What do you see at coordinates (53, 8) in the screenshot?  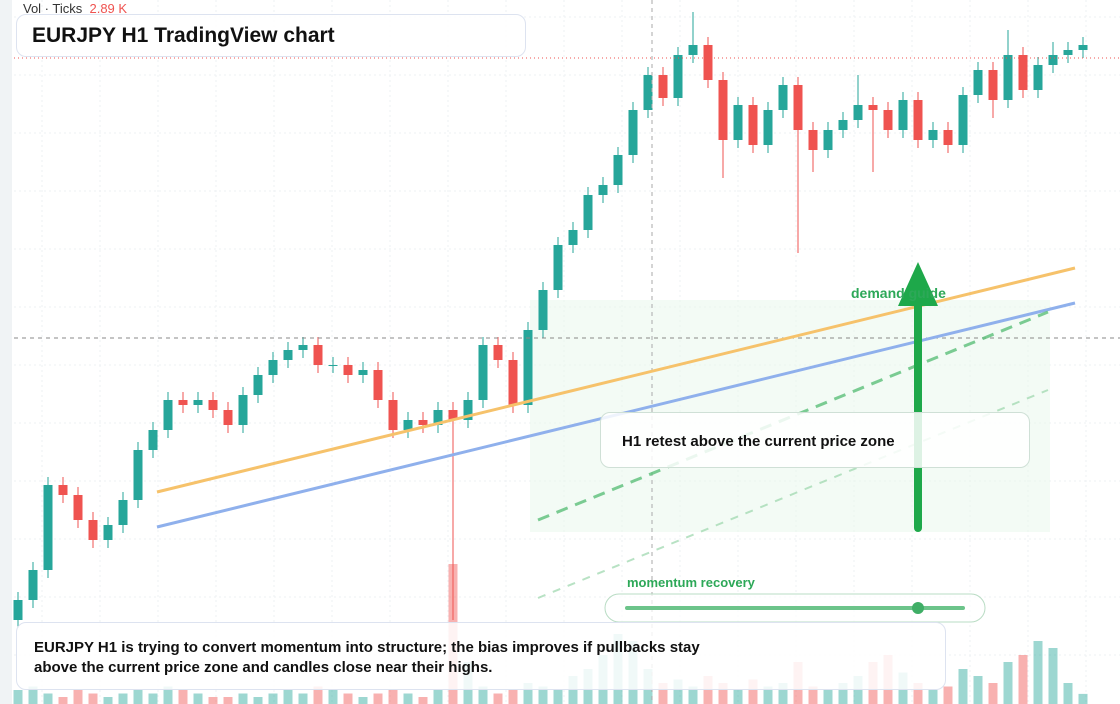 I see `legend-prefix: Vol · Ticks` at bounding box center [53, 8].